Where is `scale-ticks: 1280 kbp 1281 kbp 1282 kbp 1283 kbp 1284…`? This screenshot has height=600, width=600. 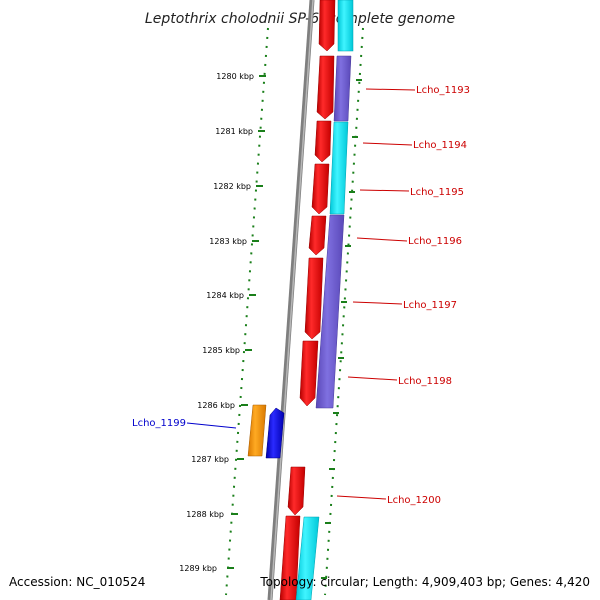 scale-ticks: 1280 kbp 1281 kbp 1282 kbp 1283 kbp 1284… is located at coordinates (222, 322).